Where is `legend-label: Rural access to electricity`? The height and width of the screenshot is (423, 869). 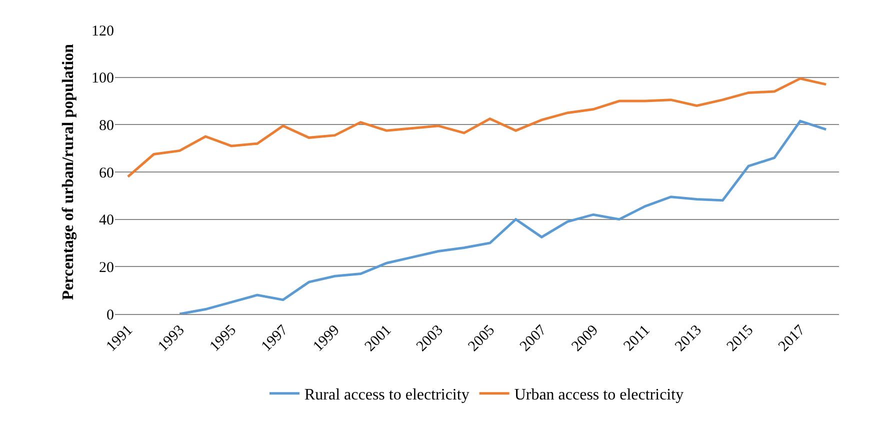
legend-label: Rural access to electricity is located at coordinates (387, 395).